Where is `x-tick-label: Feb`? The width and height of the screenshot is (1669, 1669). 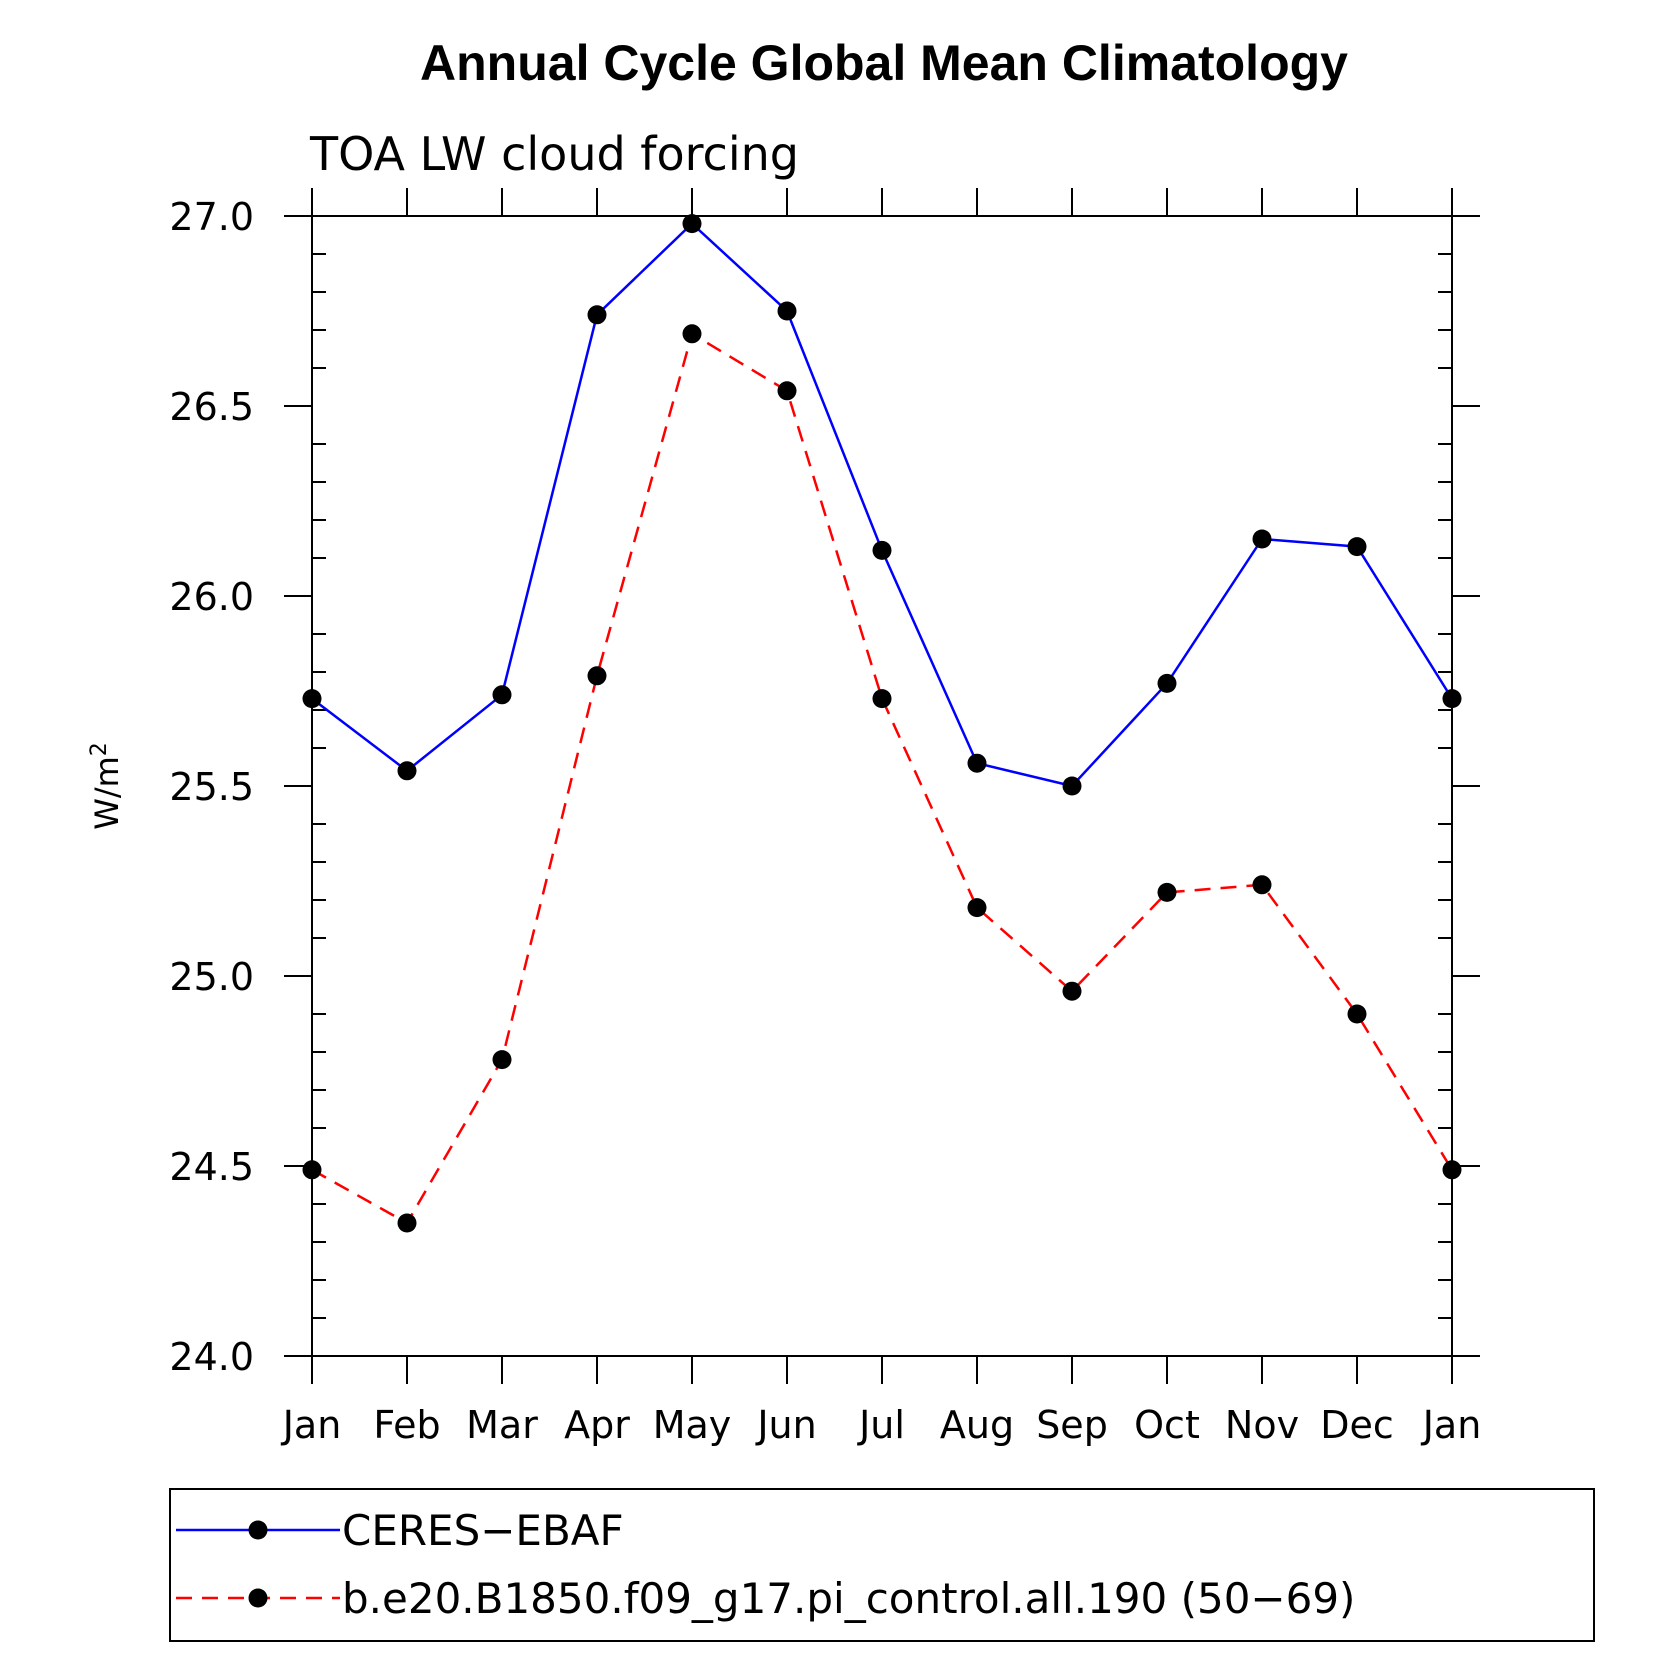 x-tick-label: Feb is located at coordinates (406, 1425).